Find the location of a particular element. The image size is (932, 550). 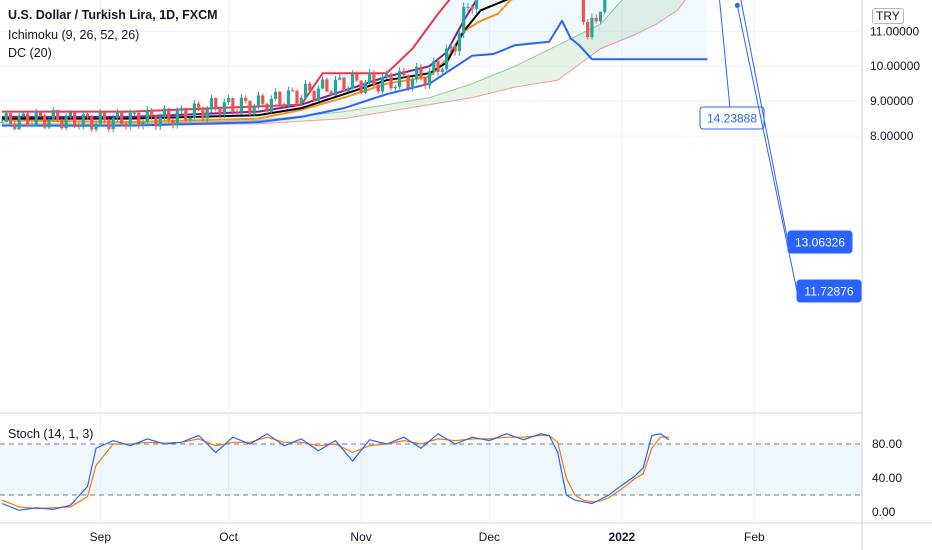

donchian-upper-line is located at coordinates (226, 56).